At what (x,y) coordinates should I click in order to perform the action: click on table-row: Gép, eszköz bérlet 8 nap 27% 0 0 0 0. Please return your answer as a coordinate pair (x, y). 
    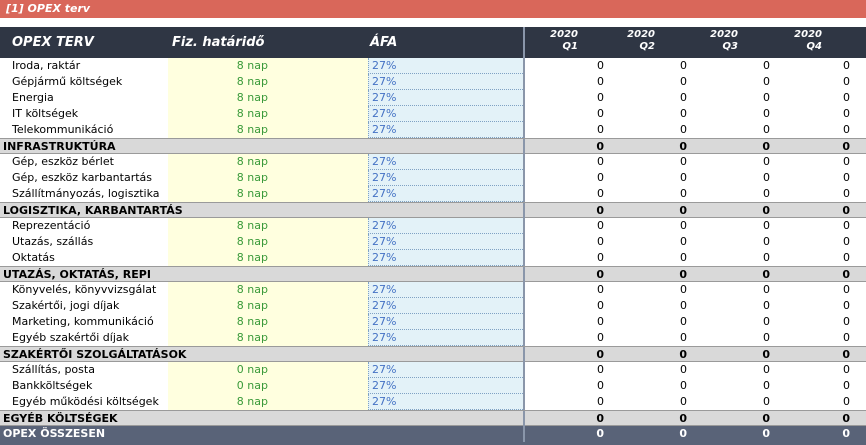
    Looking at the image, I should click on (433, 162).